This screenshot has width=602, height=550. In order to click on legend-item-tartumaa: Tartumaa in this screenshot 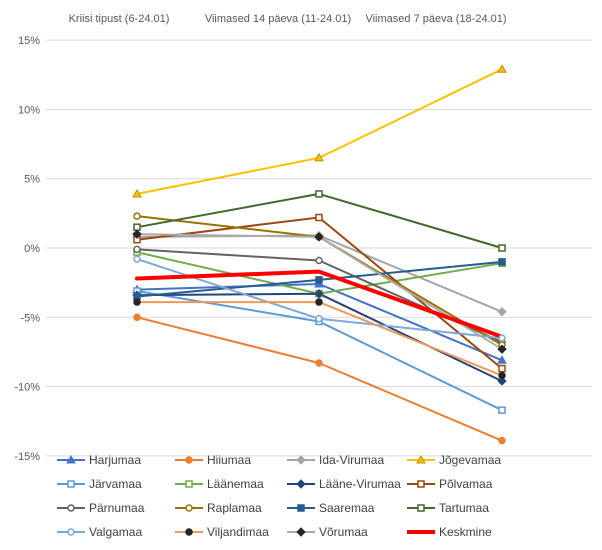, I will do `click(481, 508)`.